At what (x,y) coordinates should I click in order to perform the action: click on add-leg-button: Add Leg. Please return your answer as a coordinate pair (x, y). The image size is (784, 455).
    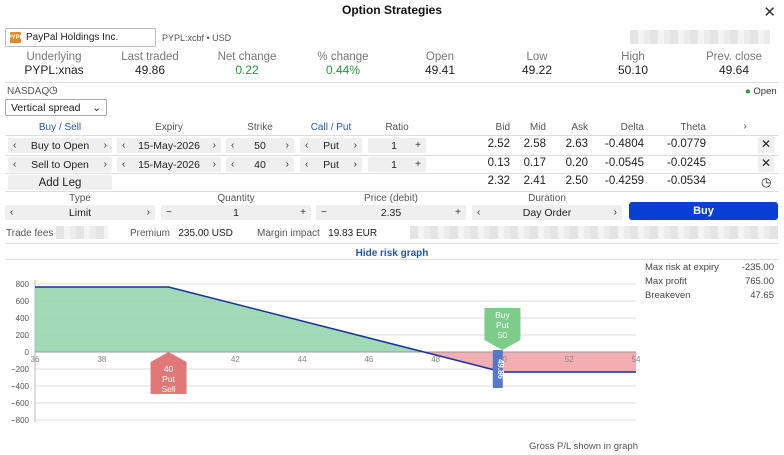
    Looking at the image, I should click on (60, 182).